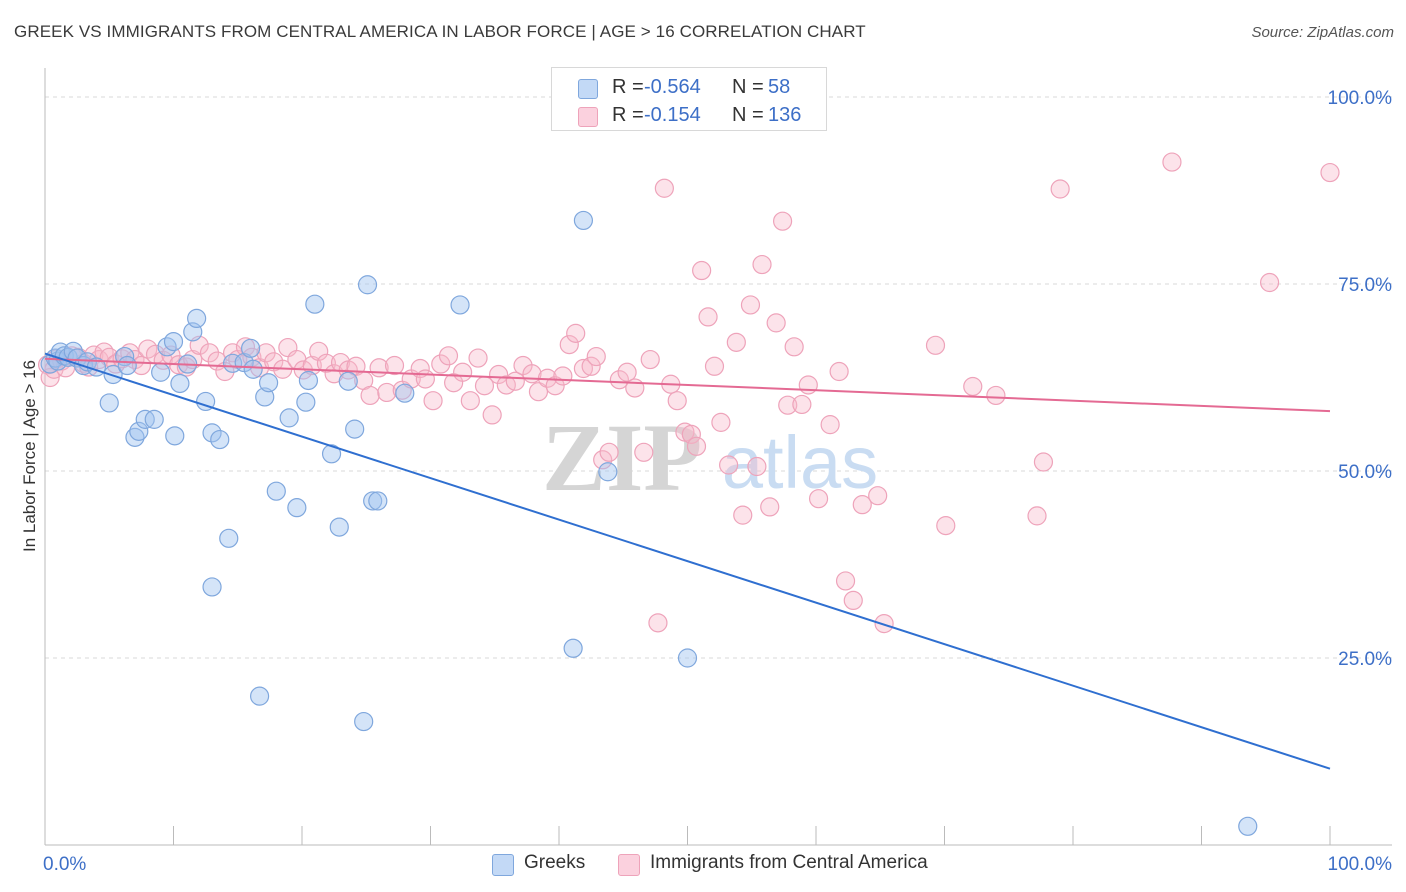 The image size is (1406, 892). I want to click on legend-label: Immigrants from Central America, so click(789, 862).